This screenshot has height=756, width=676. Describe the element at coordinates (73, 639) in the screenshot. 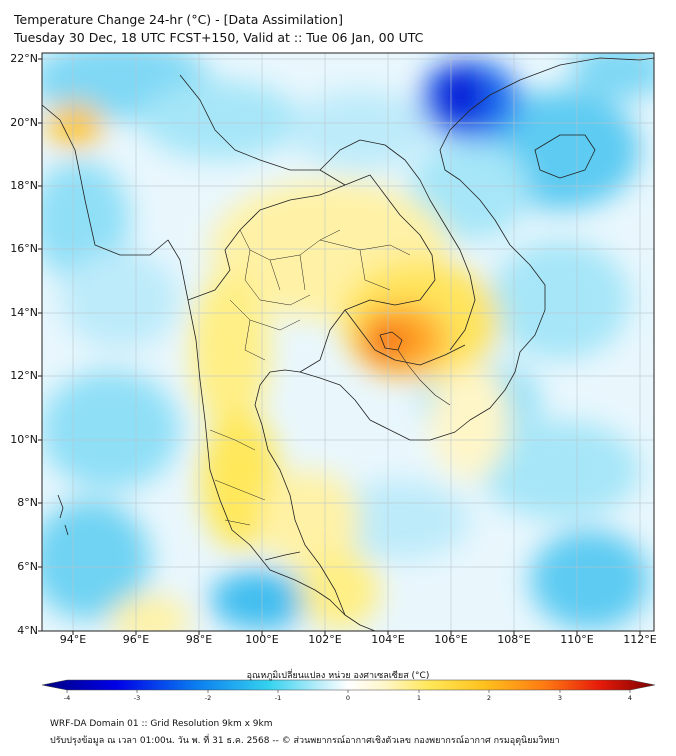

I see `lon-label: 94°E` at that location.